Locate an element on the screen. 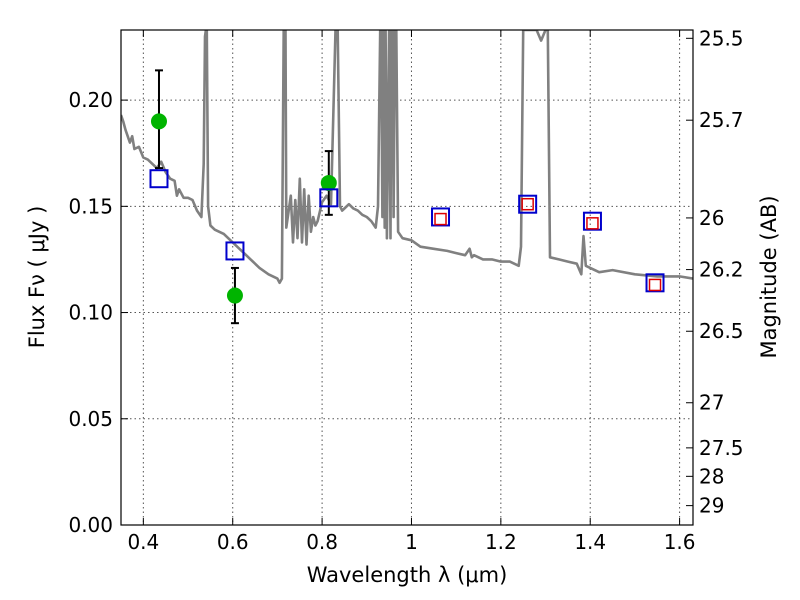 Image resolution: width=800 pixels, height=600 pixels. y-tick-label: 0.10 is located at coordinates (90, 313).